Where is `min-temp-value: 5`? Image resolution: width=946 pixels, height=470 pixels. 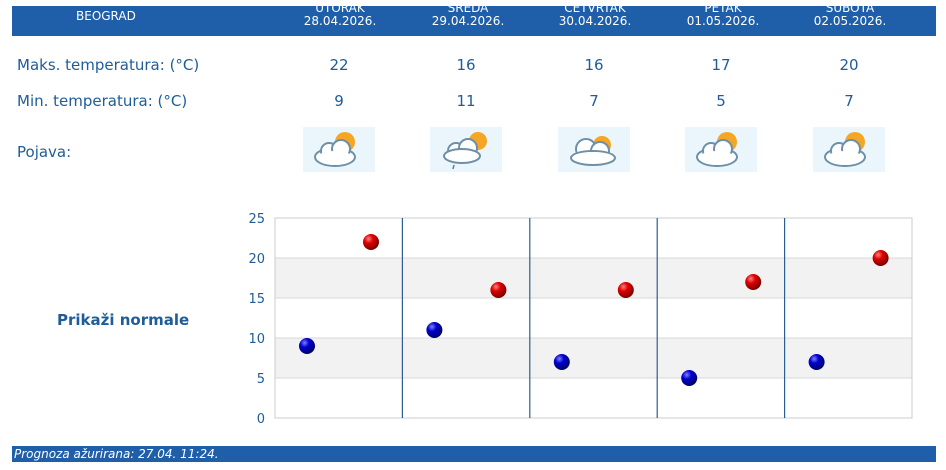 min-temp-value: 5 is located at coordinates (721, 101).